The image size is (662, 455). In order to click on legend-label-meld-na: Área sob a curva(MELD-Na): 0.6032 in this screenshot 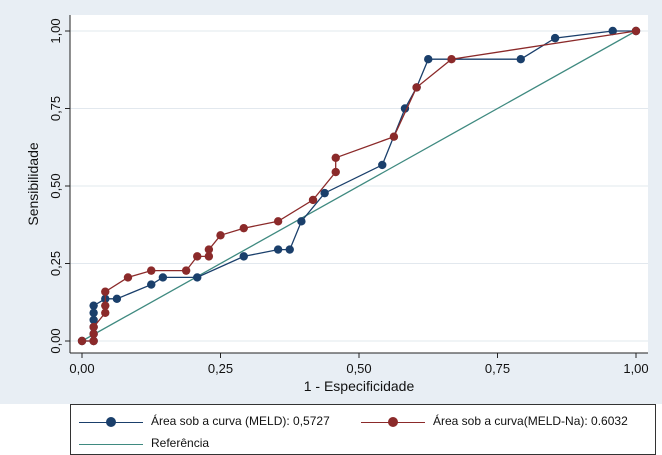, I will do `click(530, 421)`.